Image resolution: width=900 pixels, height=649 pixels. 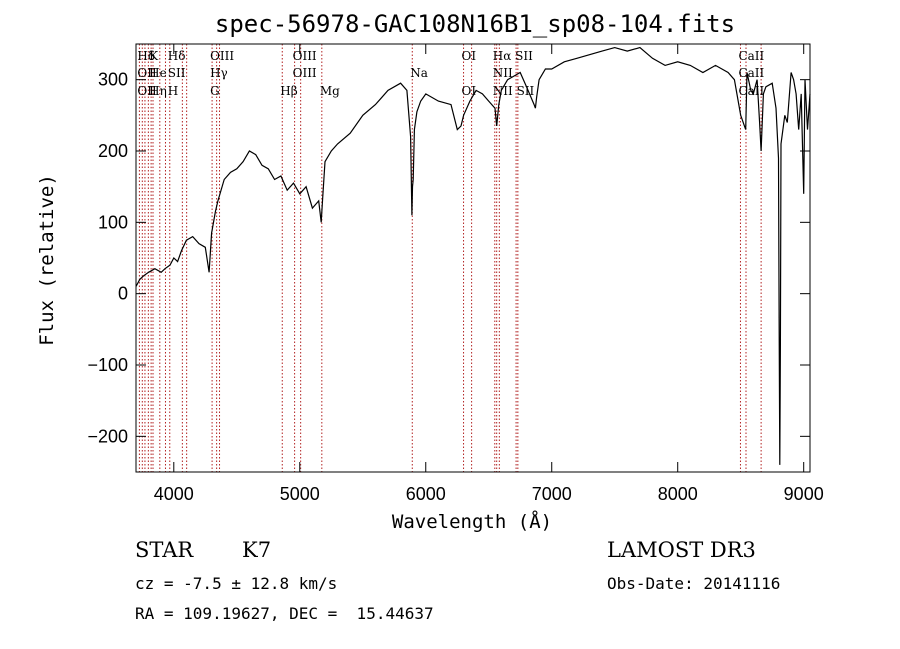 What do you see at coordinates (472, 521) in the screenshot?
I see `x-axis-label: Wavelength (Å)` at bounding box center [472, 521].